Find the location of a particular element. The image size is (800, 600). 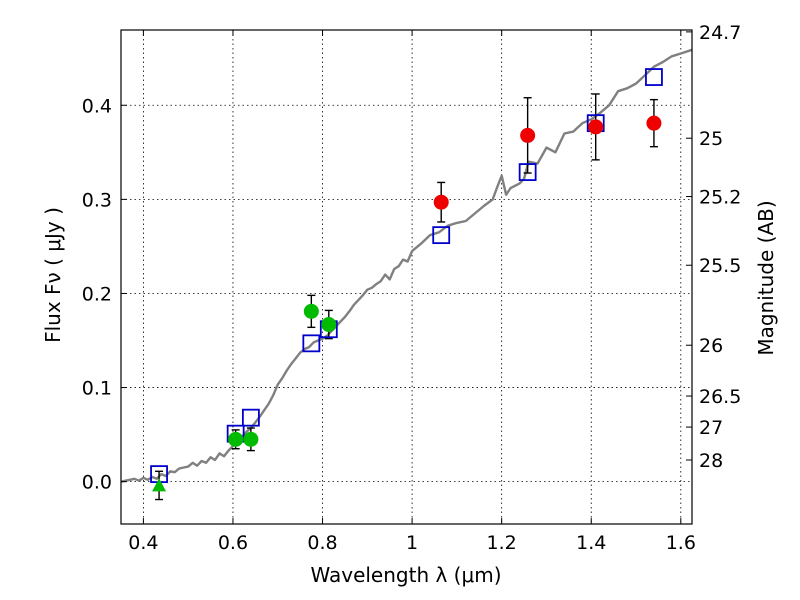

right-tick-label: 25.2 is located at coordinates (720, 198).